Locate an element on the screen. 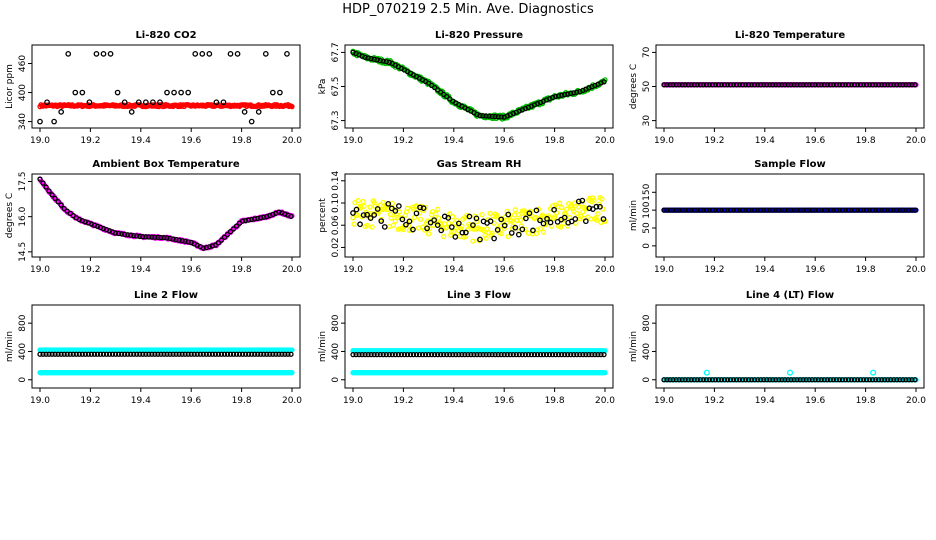  x-tick-label: 19.2 is located at coordinates (403, 270).